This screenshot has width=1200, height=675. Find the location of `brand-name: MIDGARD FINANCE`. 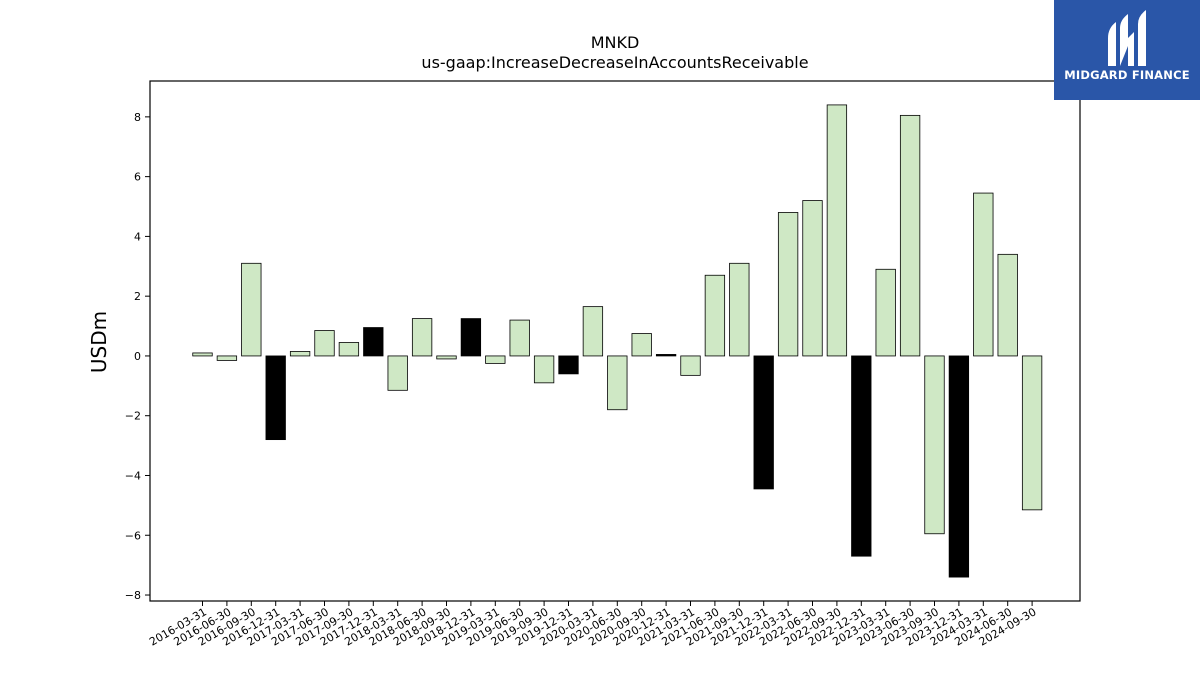

brand-name: MIDGARD FINANCE is located at coordinates (1127, 75).